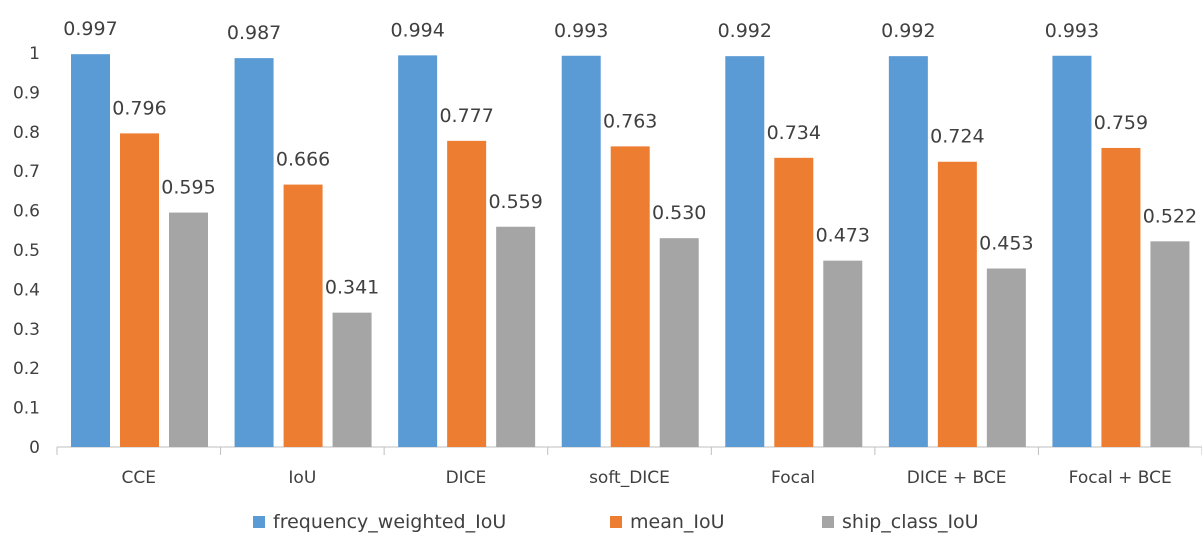  I want to click on data-label: 0.559, so click(515, 202).